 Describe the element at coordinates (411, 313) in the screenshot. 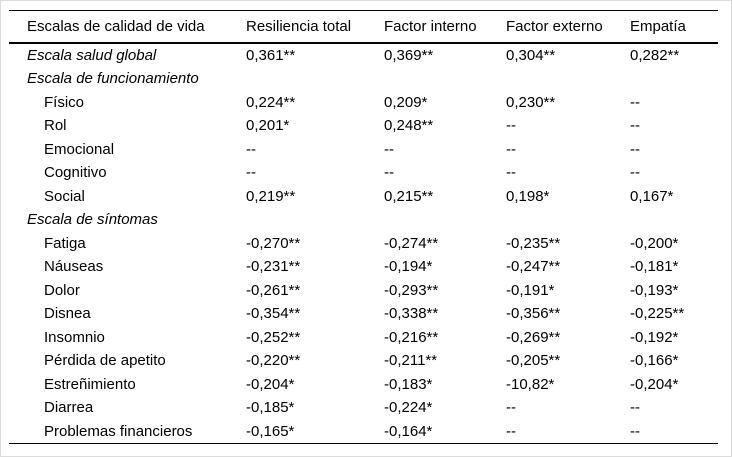

I see `row-value: -0,338**` at that location.